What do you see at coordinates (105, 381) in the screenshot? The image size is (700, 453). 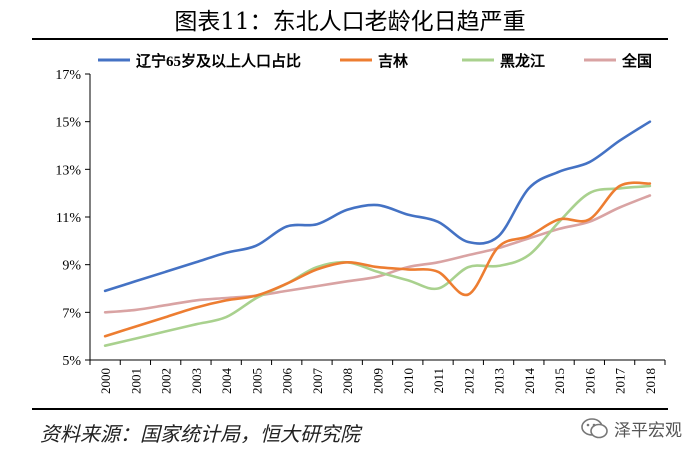 I see `x-tick-label: 2000` at bounding box center [105, 381].